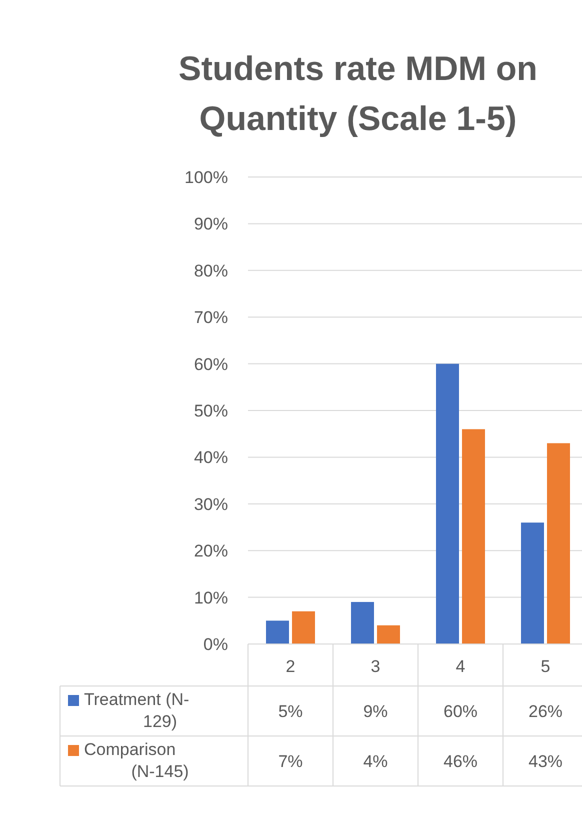 The height and width of the screenshot is (819, 582). Describe the element at coordinates (206, 177) in the screenshot. I see `y-tick-label: 100%` at that location.